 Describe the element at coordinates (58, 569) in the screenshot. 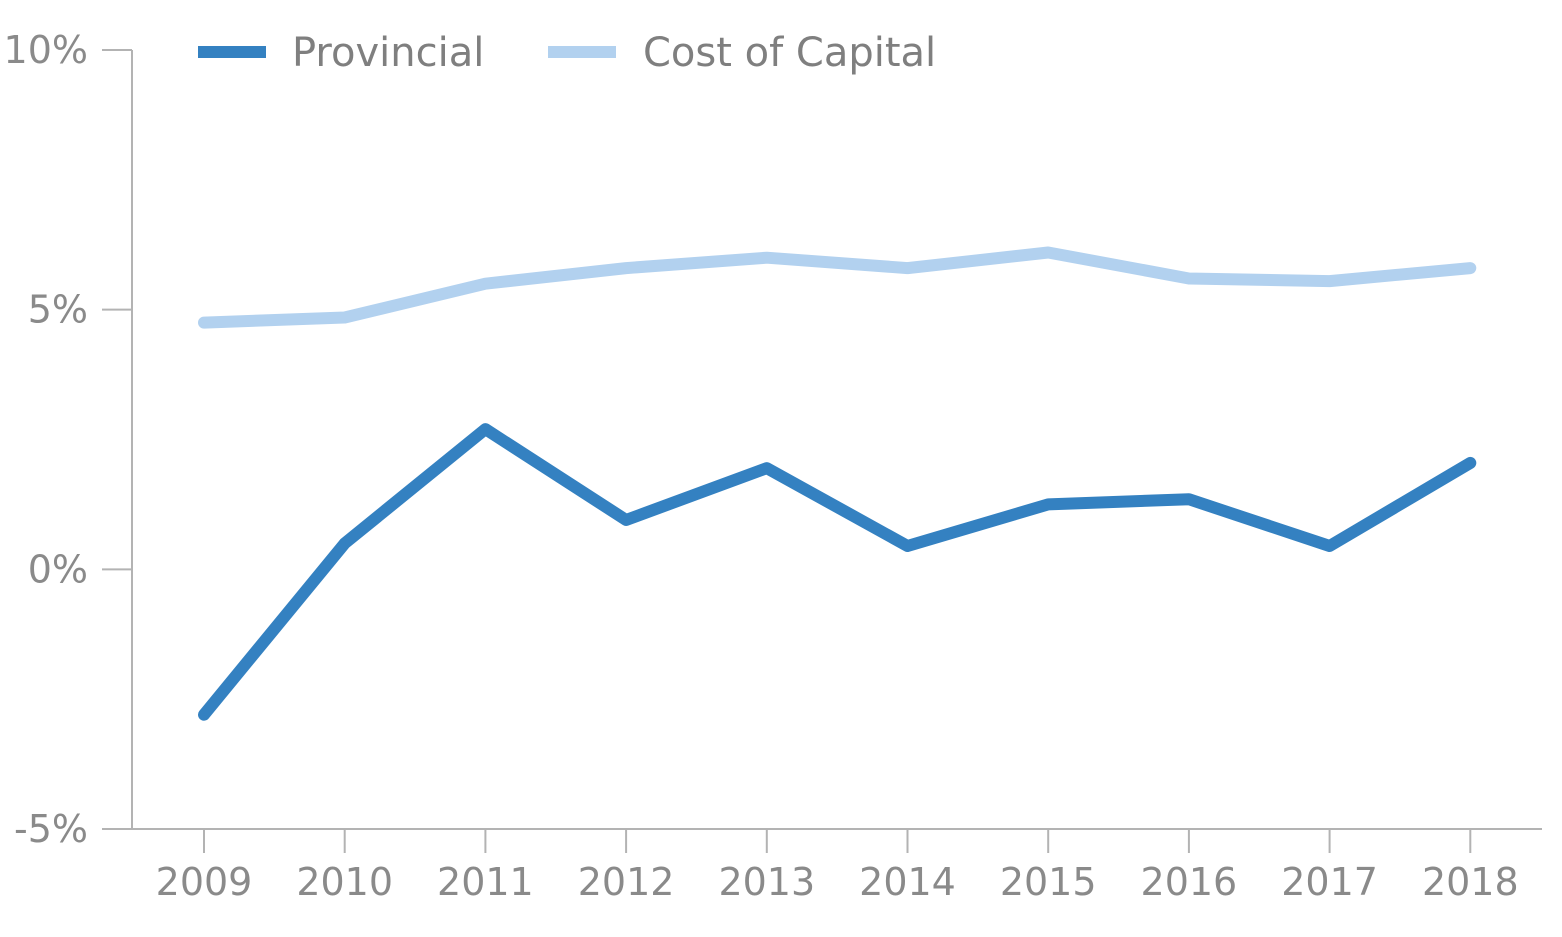

I see `y-tick-label: 0%` at that location.